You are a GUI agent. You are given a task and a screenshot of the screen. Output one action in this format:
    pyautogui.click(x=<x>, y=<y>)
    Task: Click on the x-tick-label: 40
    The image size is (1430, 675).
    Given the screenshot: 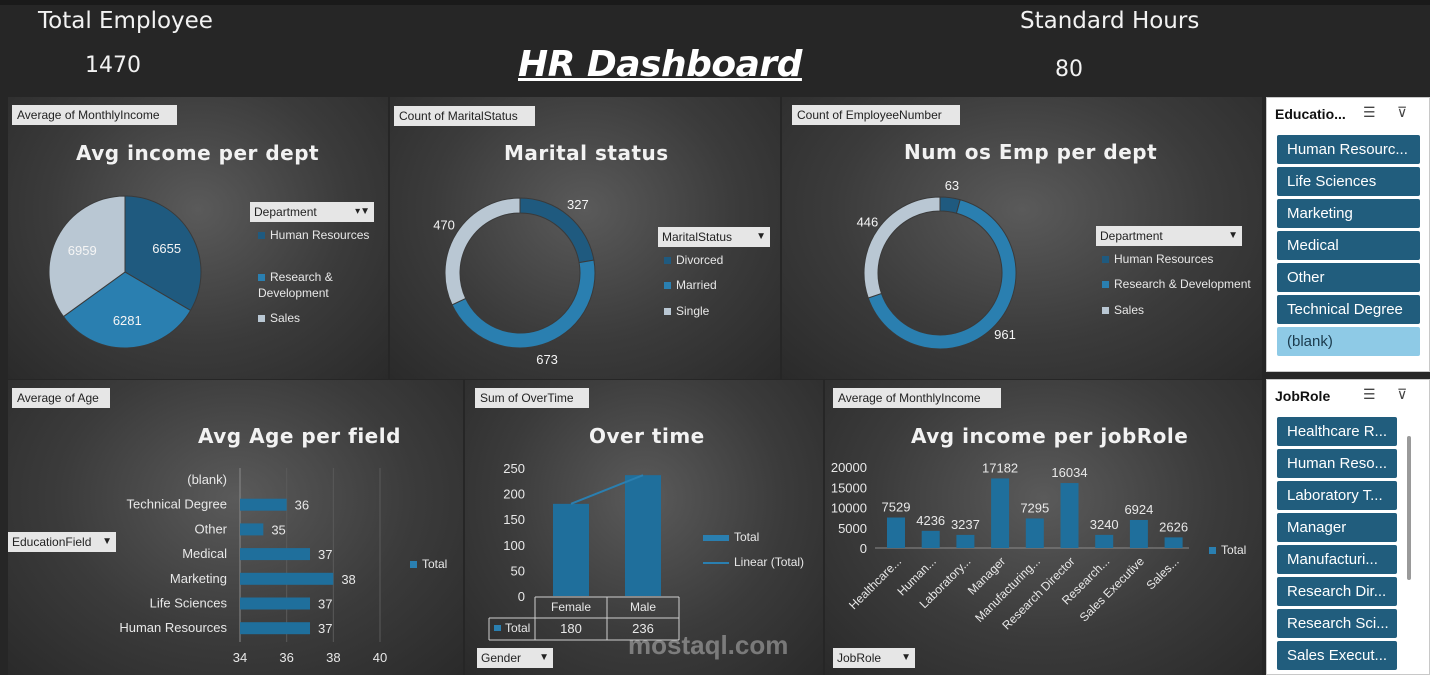 What is the action you would take?
    pyautogui.click(x=380, y=657)
    